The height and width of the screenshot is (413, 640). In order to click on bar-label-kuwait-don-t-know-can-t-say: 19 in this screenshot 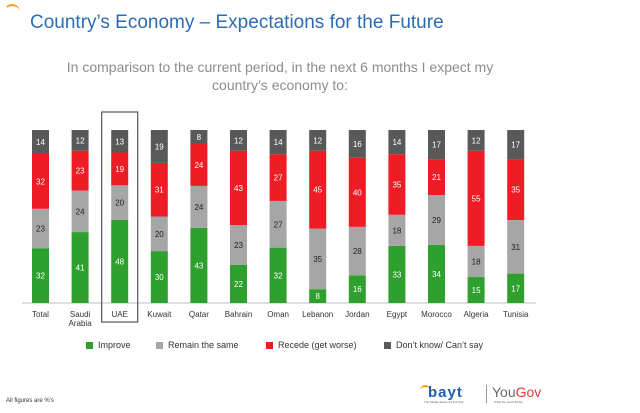, I will do `click(159, 146)`.